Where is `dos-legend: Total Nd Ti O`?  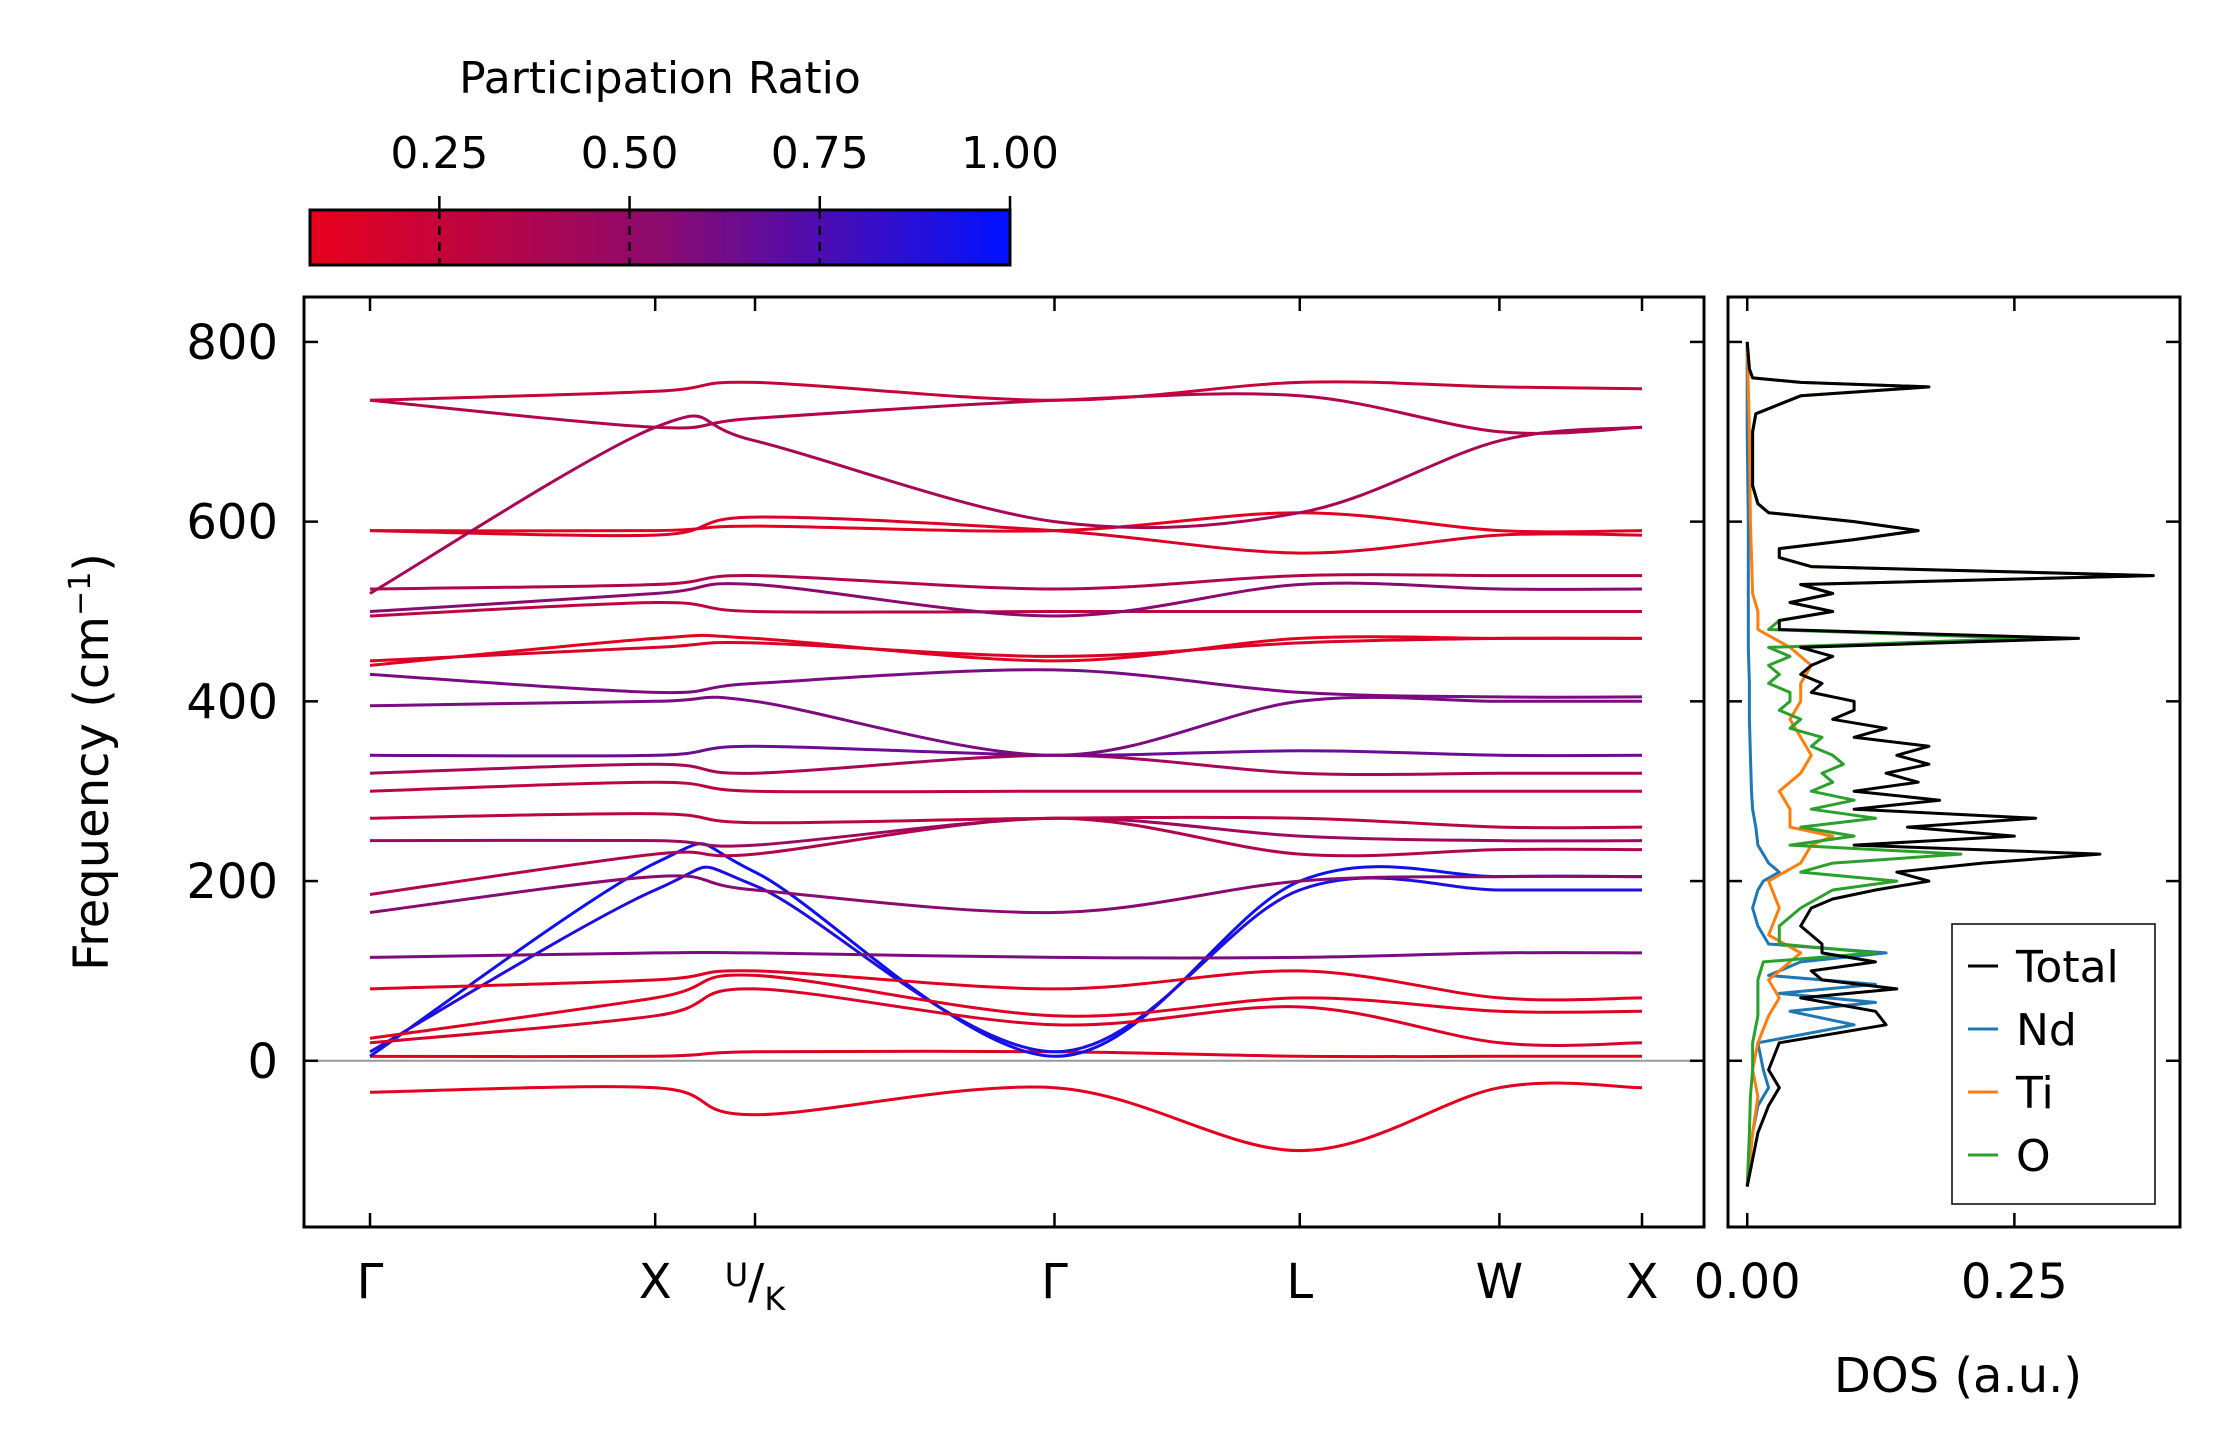
dos-legend: Total Nd Ti O is located at coordinates (2053, 1064).